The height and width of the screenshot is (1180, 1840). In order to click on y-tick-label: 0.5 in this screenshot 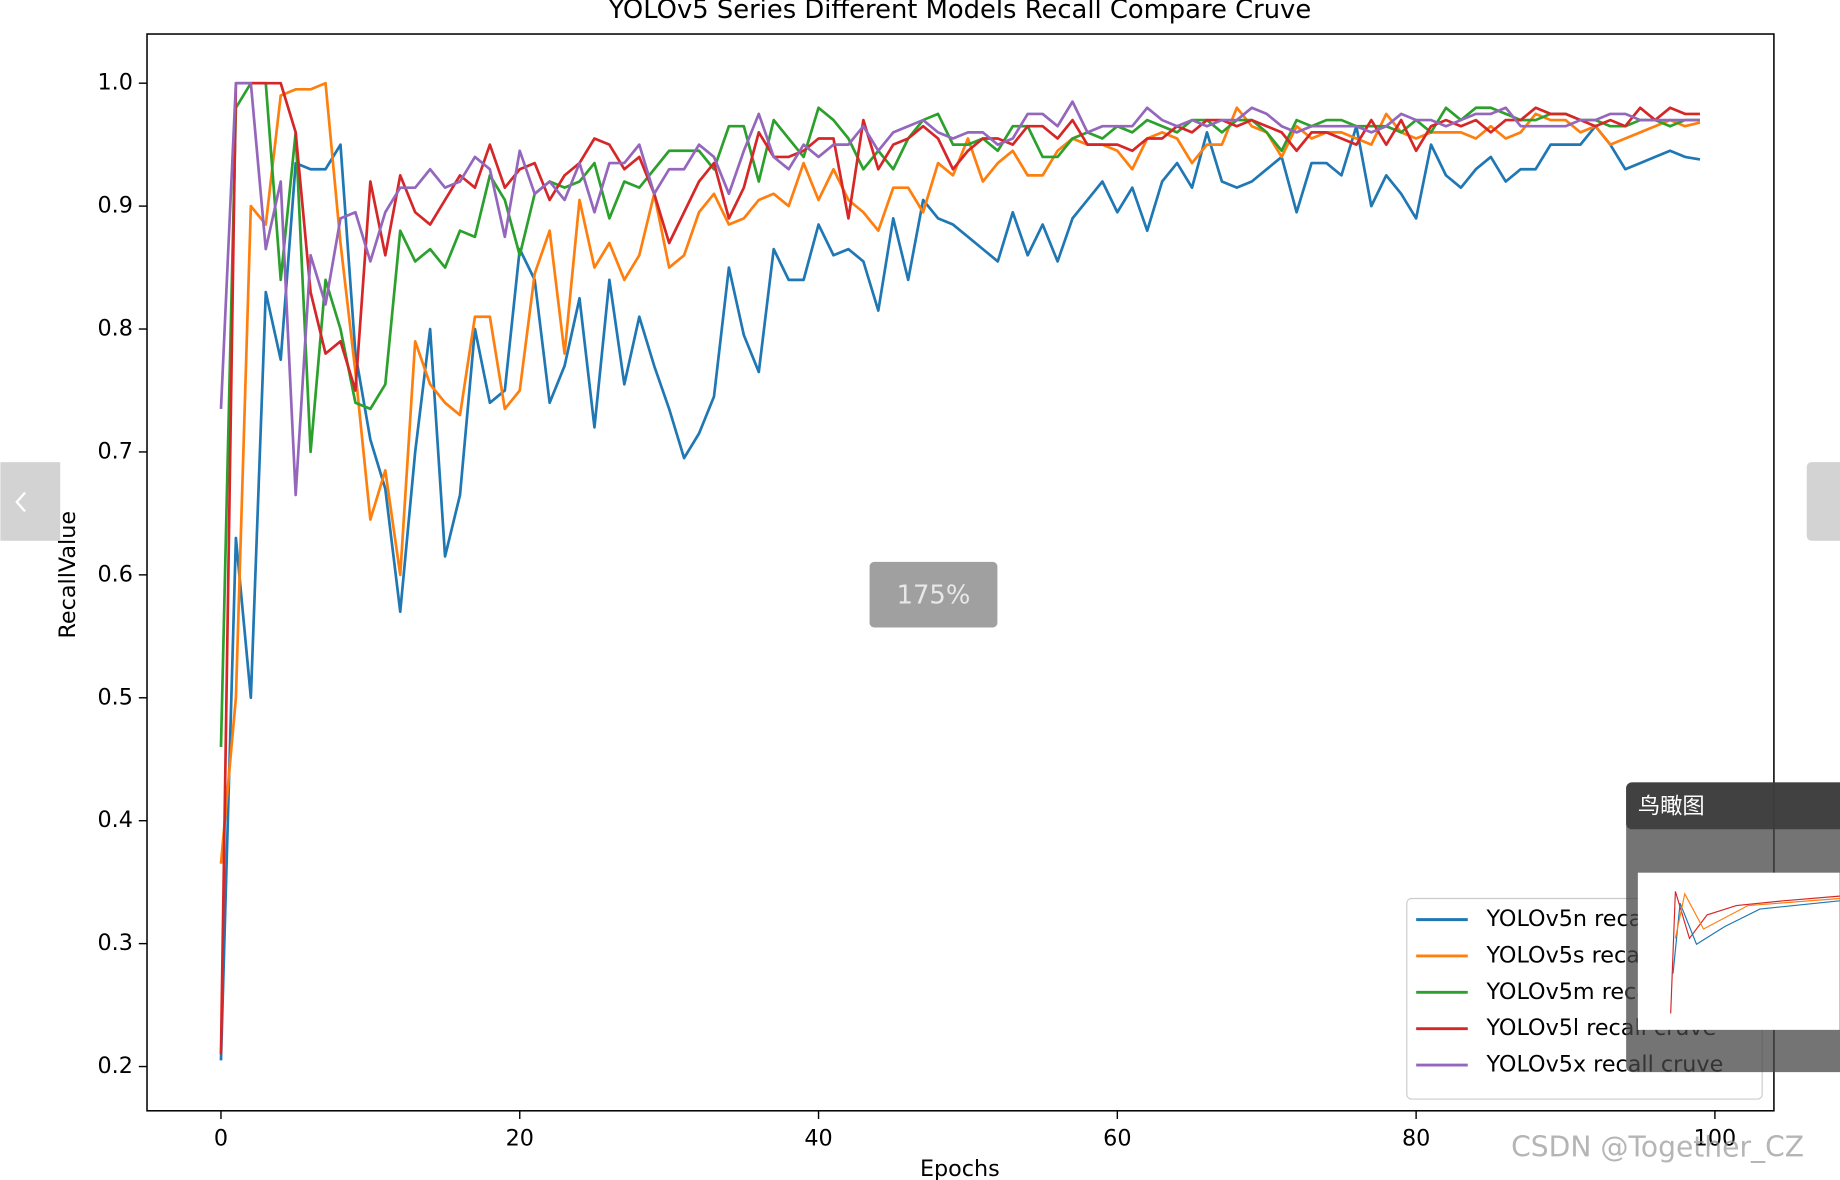, I will do `click(115, 697)`.